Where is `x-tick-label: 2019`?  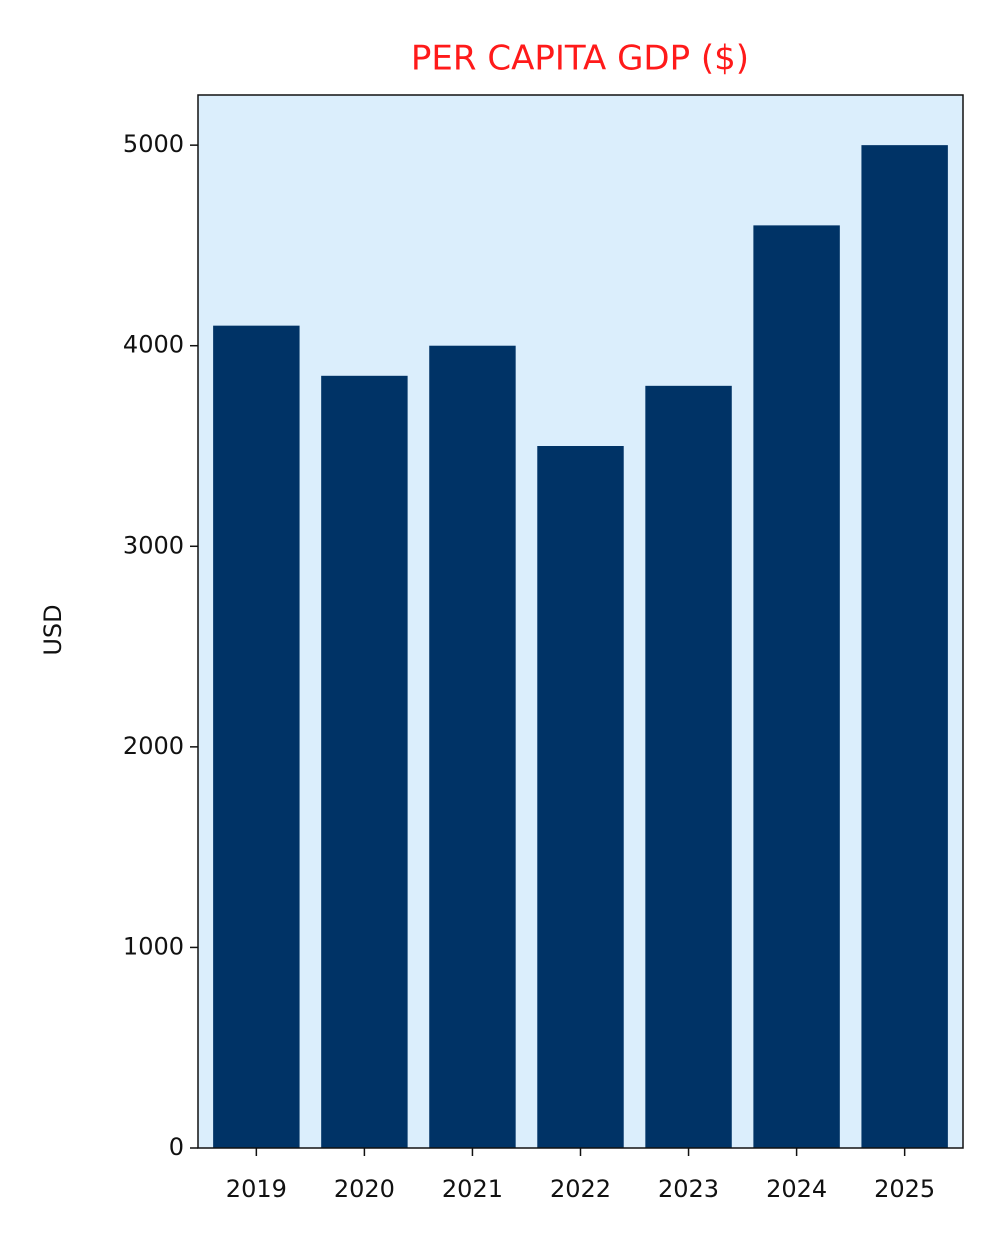 x-tick-label: 2019 is located at coordinates (256, 1189).